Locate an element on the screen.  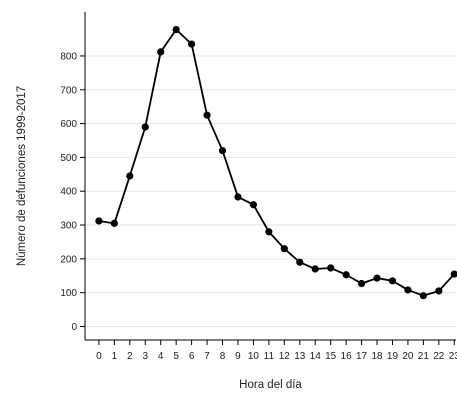
x-tick-label: 12 is located at coordinates (285, 356).